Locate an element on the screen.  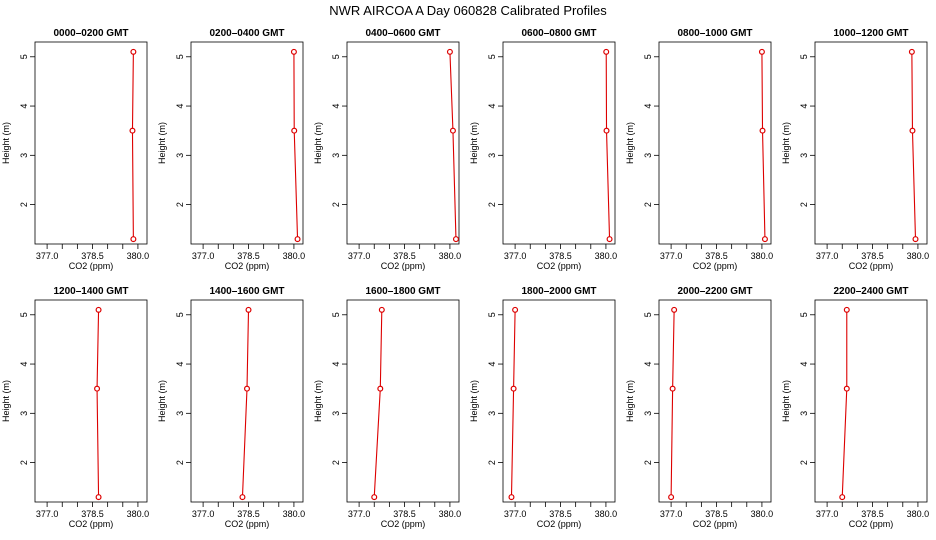
panel-title: 0400–0600 GMT is located at coordinates (402, 33).